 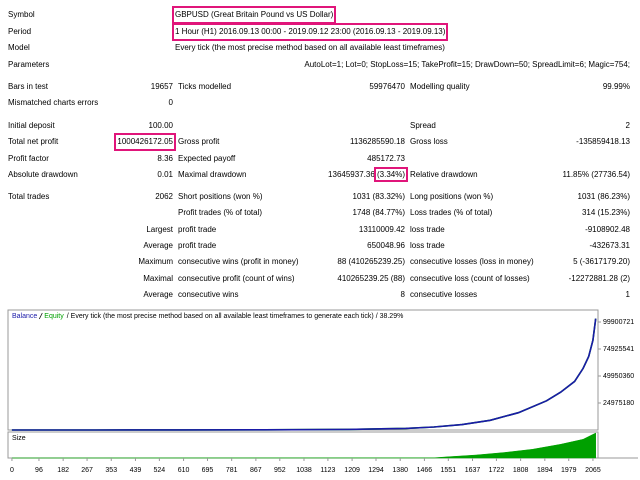 What do you see at coordinates (616, 86) in the screenshot?
I see `stat-value: 99.99%` at bounding box center [616, 86].